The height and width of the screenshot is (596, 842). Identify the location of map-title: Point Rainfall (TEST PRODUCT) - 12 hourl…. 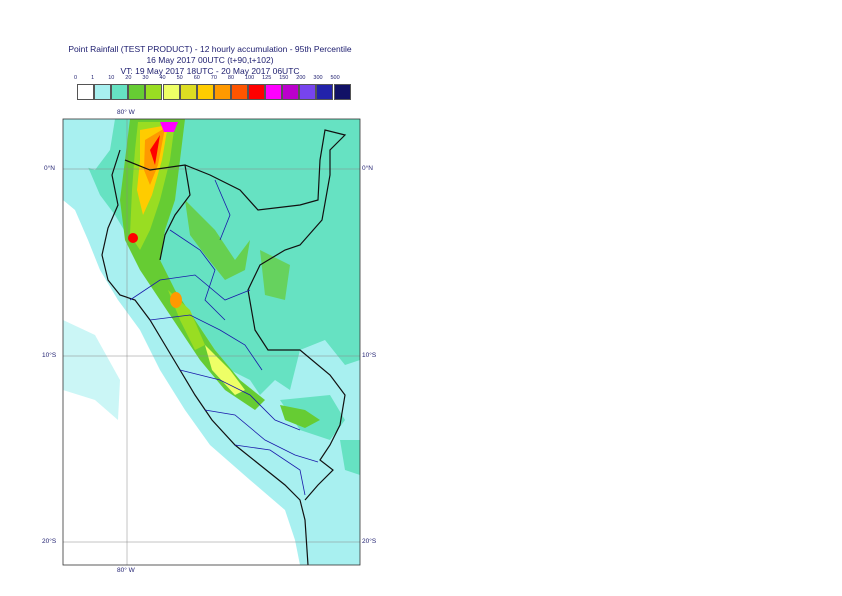
(210, 49).